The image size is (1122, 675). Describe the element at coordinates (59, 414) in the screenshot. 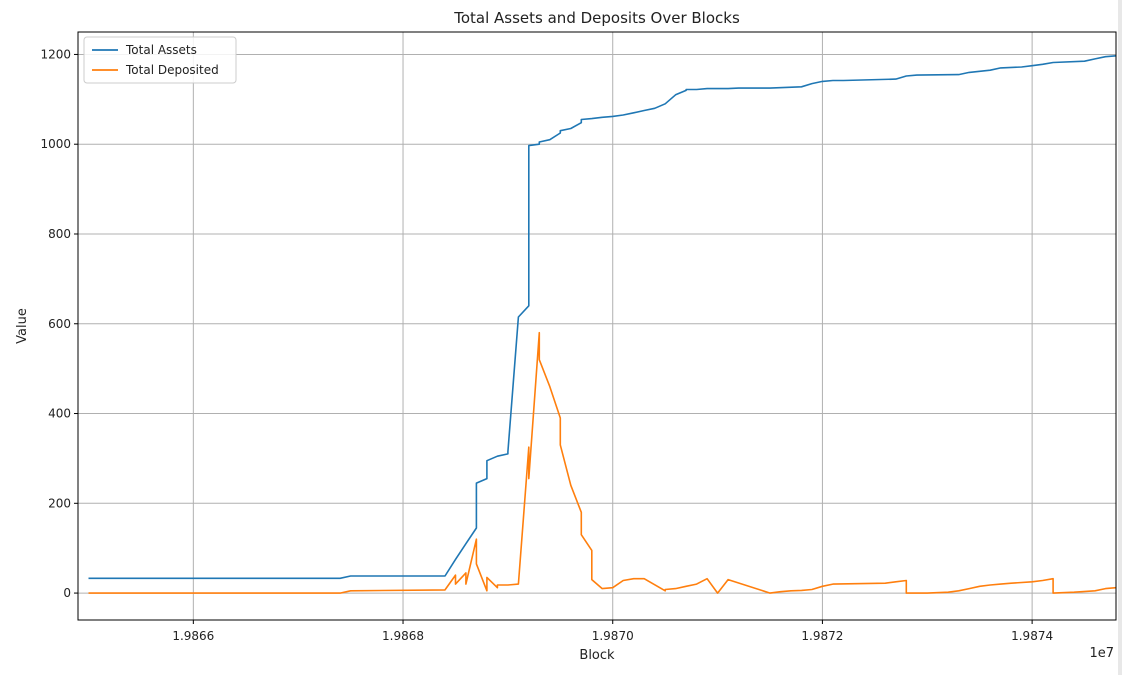

I see `y-tick-label: 400` at that location.